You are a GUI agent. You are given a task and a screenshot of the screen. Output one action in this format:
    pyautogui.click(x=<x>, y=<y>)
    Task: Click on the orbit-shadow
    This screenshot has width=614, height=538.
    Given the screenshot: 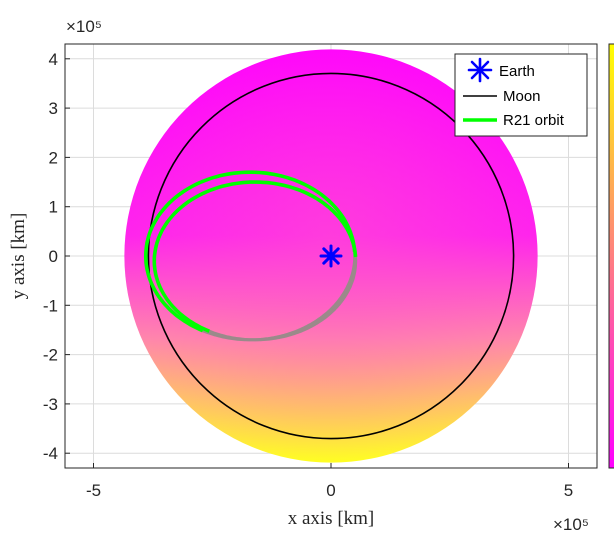 What is the action you would take?
    pyautogui.click(x=280, y=296)
    